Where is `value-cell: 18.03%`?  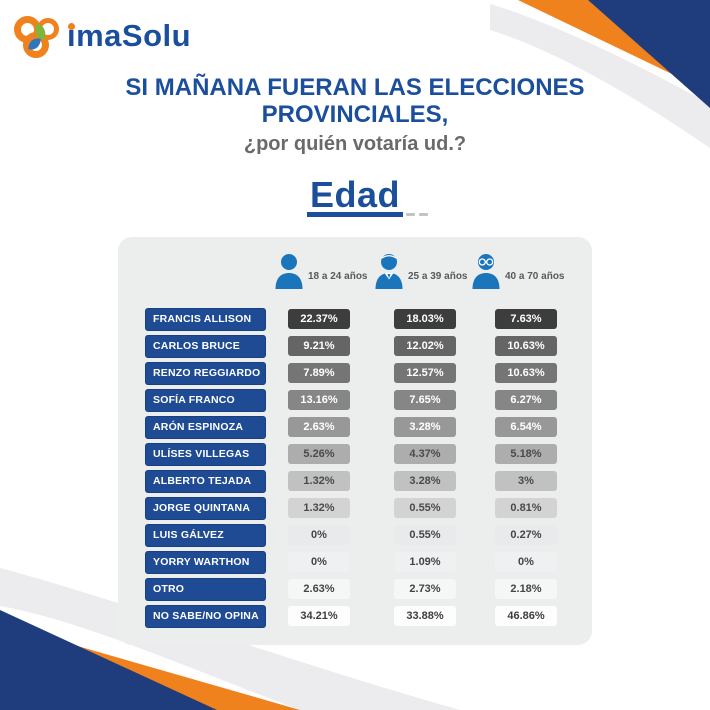
value-cell: 18.03% is located at coordinates (425, 318).